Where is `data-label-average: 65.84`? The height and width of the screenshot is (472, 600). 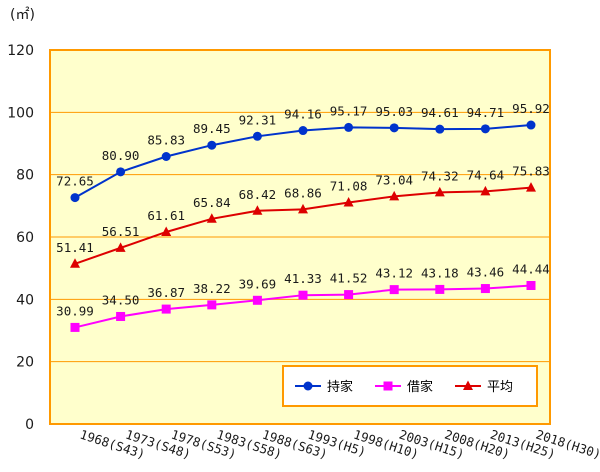 data-label-average: 65.84 is located at coordinates (212, 202).